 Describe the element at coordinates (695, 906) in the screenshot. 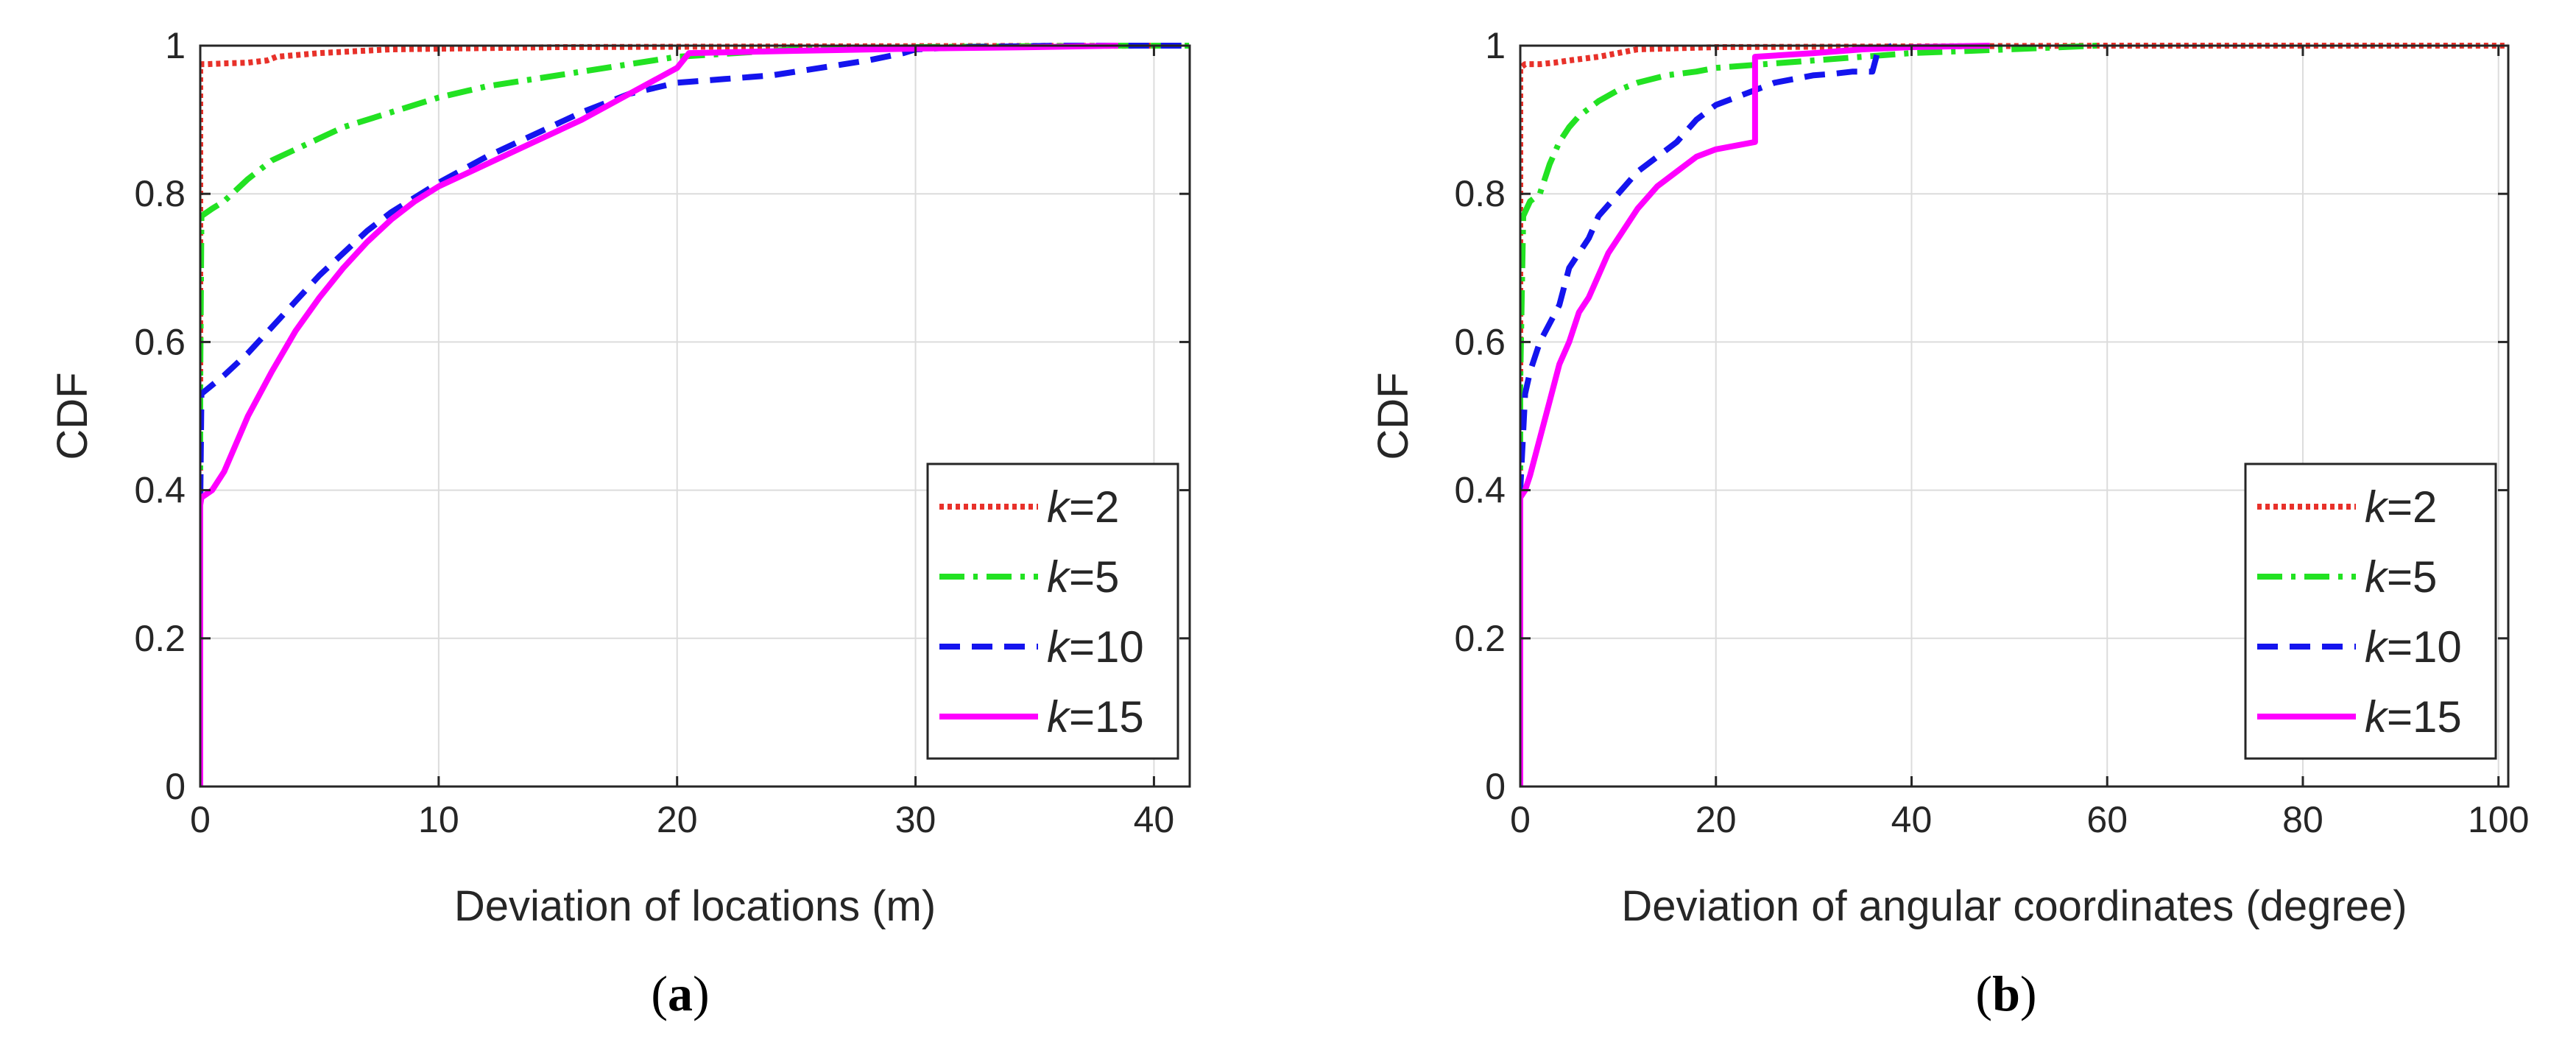

I see `x-axis-label: Deviation of locations (m)` at that location.